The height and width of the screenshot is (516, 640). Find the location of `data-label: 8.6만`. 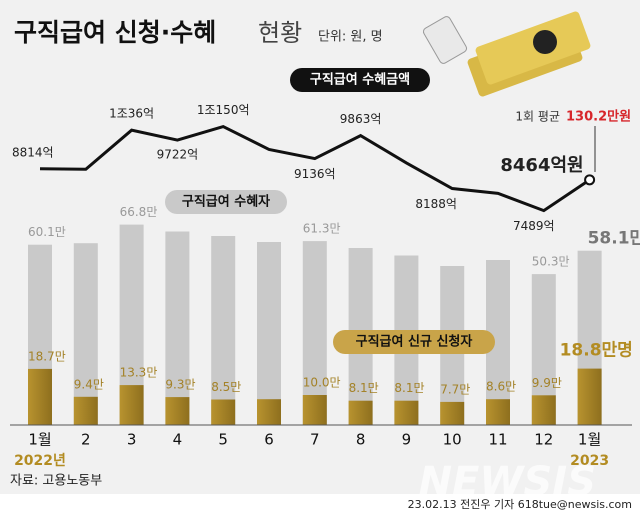

data-label: 8.6만 is located at coordinates (501, 387).